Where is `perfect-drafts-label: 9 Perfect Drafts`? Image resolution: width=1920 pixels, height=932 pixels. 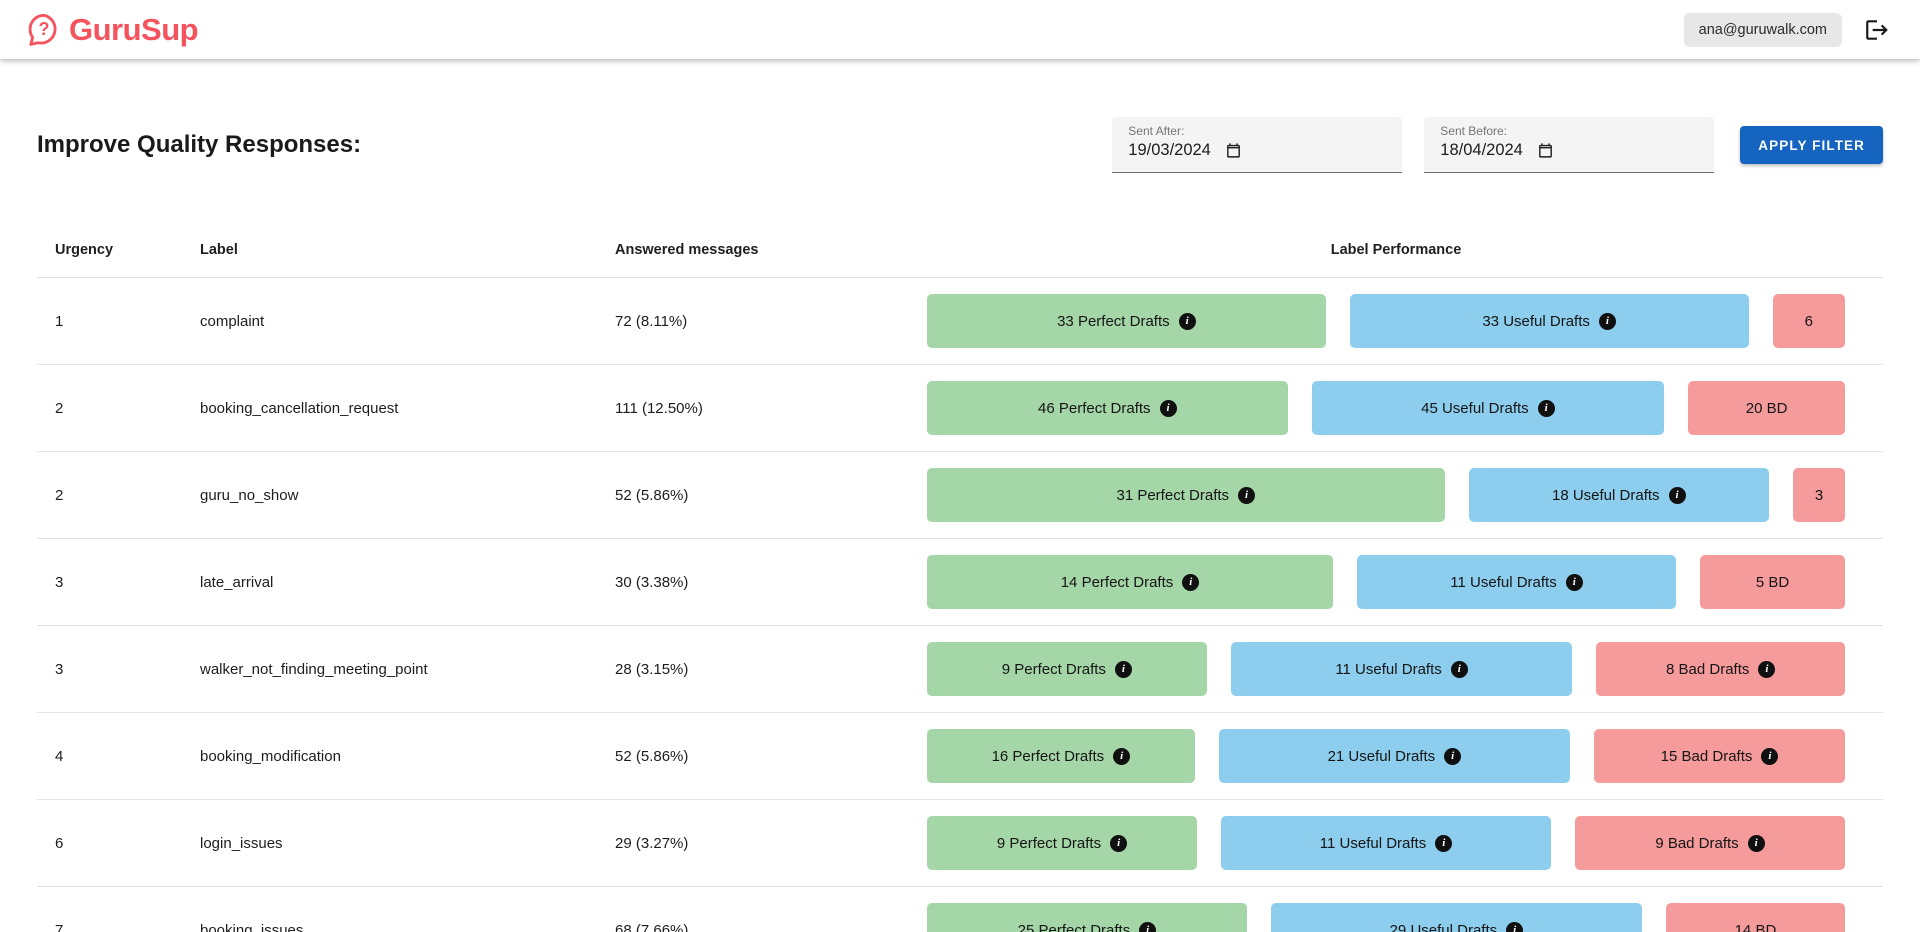
perfect-drafts-label: 9 Perfect Drafts is located at coordinates (1053, 669).